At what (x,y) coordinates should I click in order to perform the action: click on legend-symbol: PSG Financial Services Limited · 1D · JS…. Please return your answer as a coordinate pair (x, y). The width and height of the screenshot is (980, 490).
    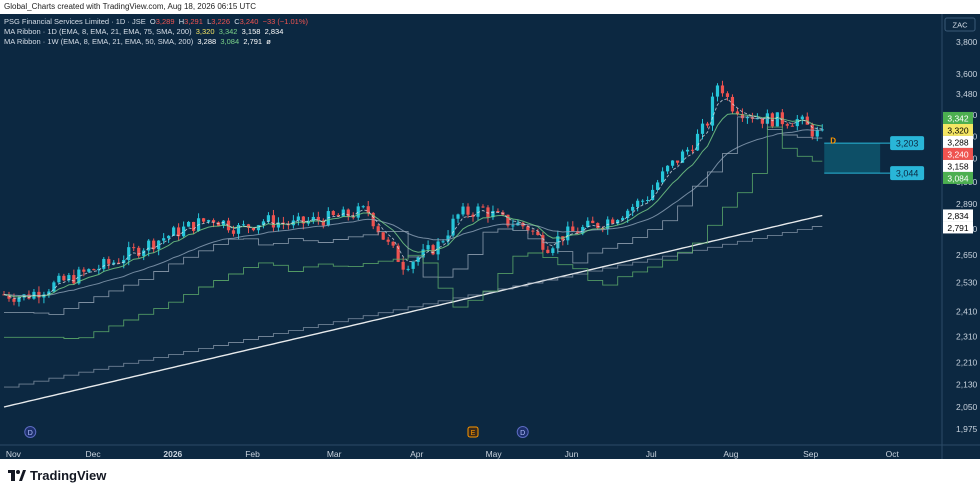
    Looking at the image, I should click on (75, 21).